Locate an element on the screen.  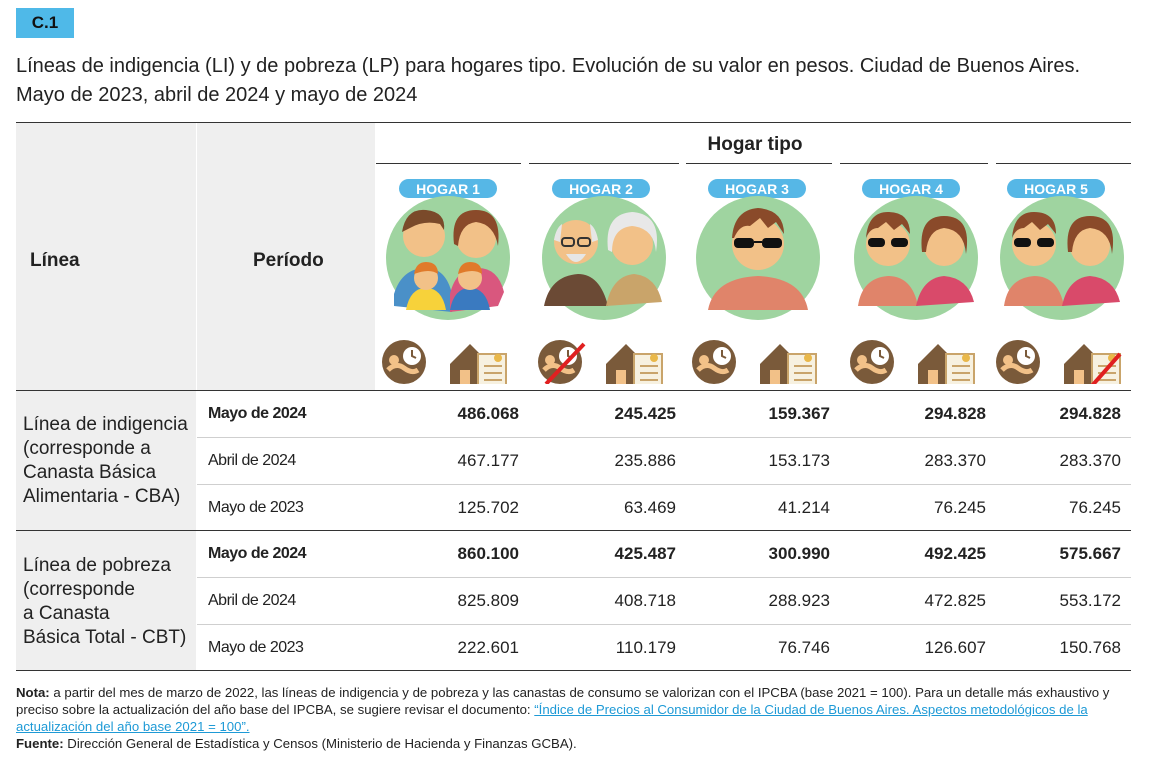
hogar-3-illustration is located at coordinates (760, 278).